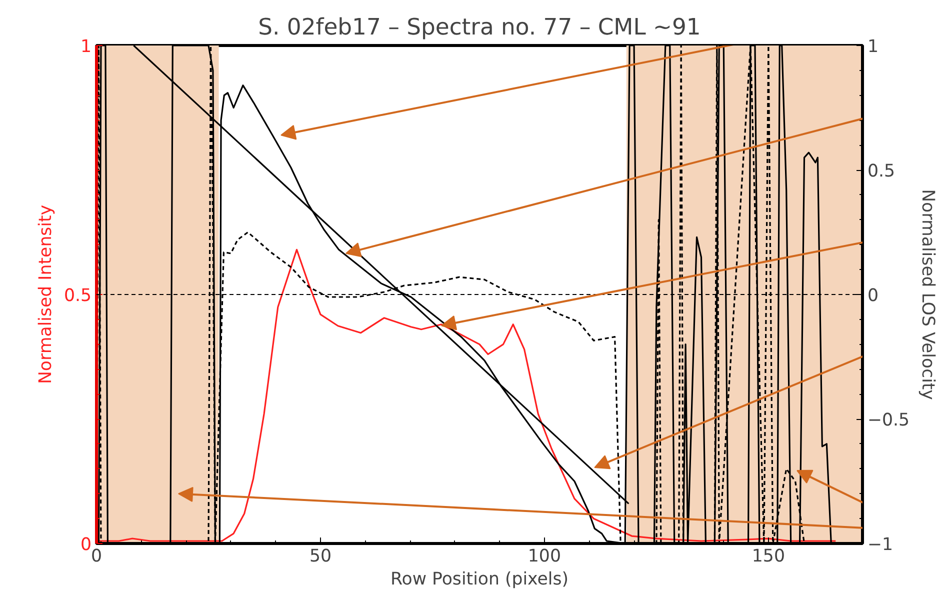 This screenshot has width=950, height=611. I want to click on x-tick-label: 150, so click(768, 556).